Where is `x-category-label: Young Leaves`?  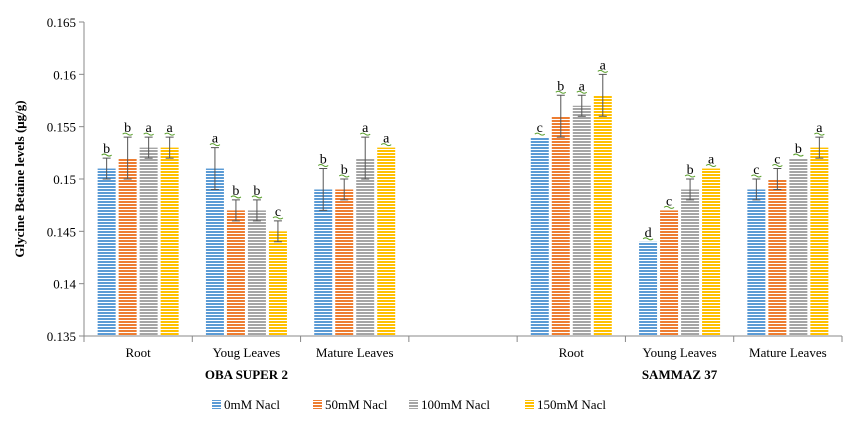
x-category-label: Young Leaves is located at coordinates (679, 352).